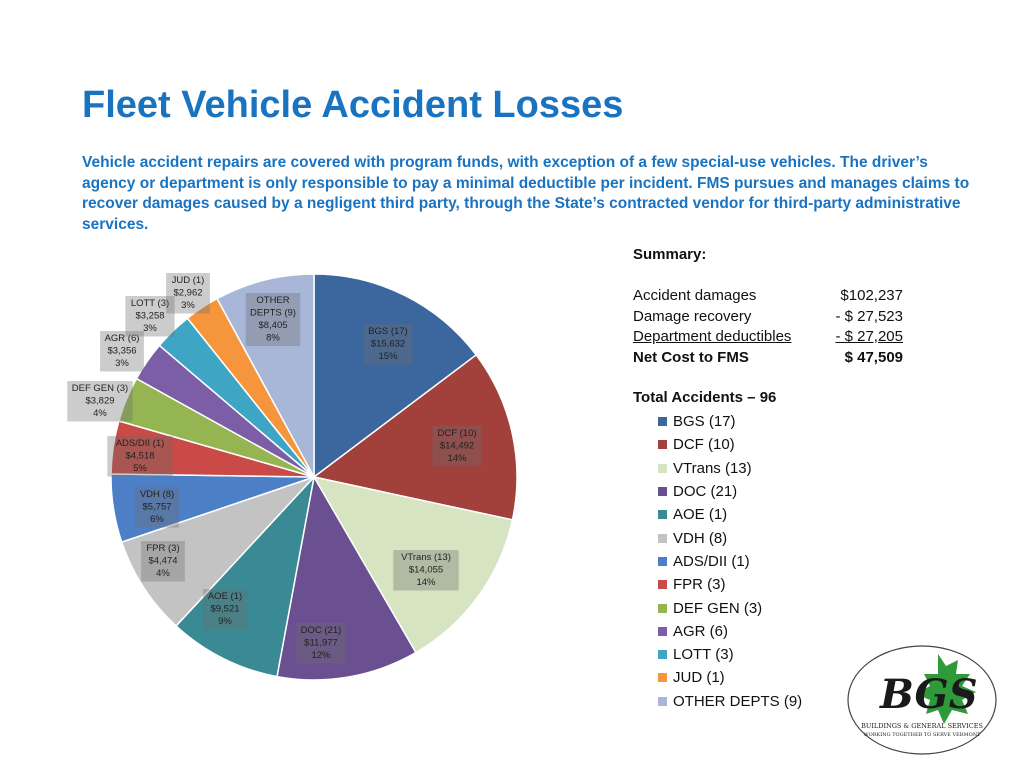  I want to click on legend-item: OTHER DEPTS (9), so click(730, 701).